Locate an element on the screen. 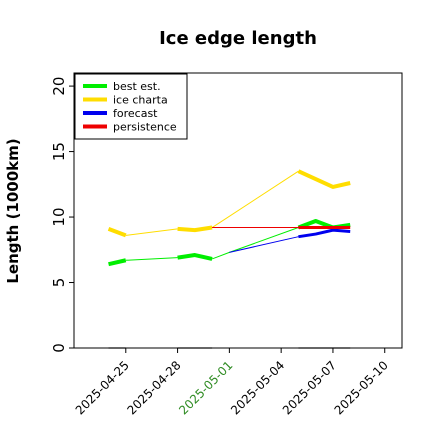  legend-label: ice charta is located at coordinates (140, 100).